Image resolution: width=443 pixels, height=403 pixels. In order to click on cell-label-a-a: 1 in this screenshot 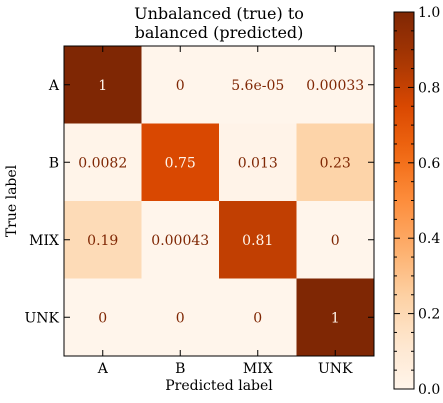, I will do `click(102, 86)`.